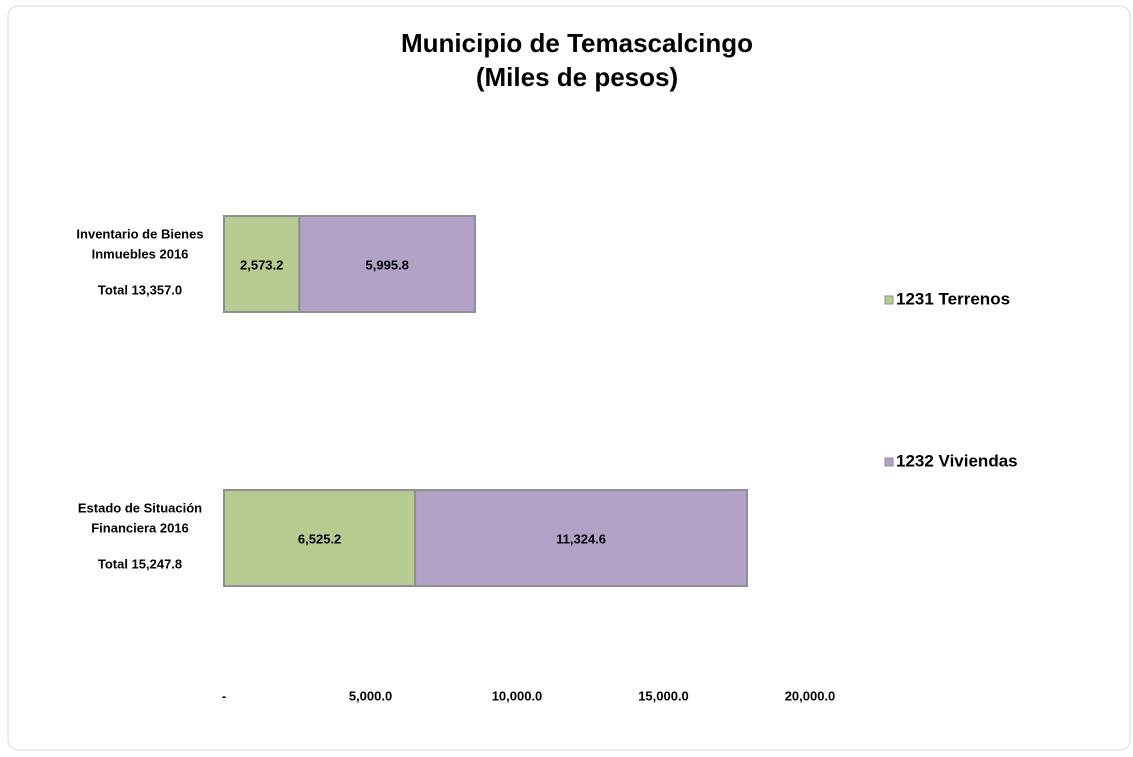  I want to click on x-tick-label: 5,000.0, so click(370, 695).